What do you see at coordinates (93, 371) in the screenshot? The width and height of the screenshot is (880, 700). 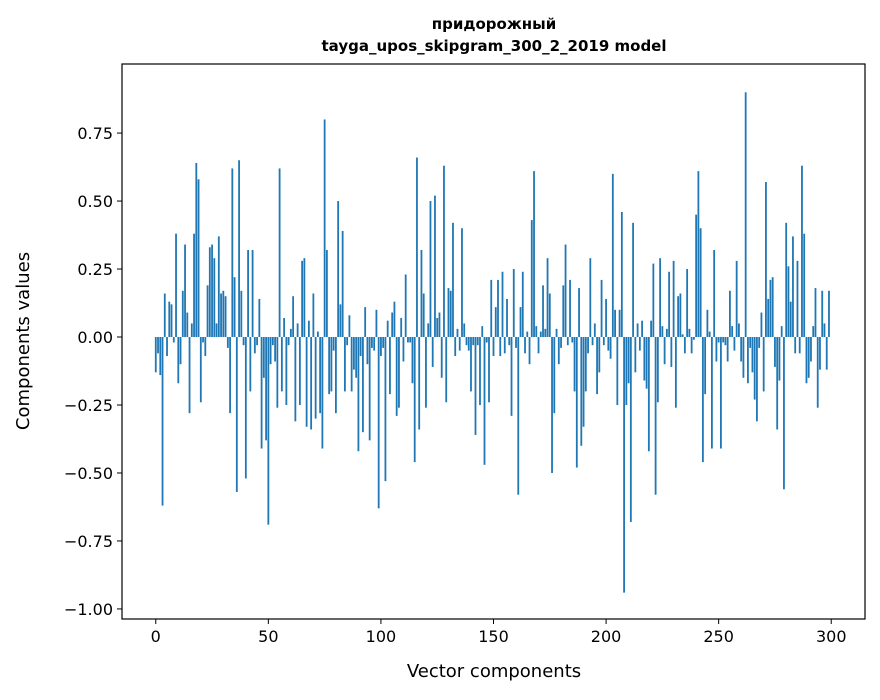 I see `y-axis: −1.00 −0.75 −0.50 −0.25 0.00 0.25 0.50 0.75` at bounding box center [93, 371].